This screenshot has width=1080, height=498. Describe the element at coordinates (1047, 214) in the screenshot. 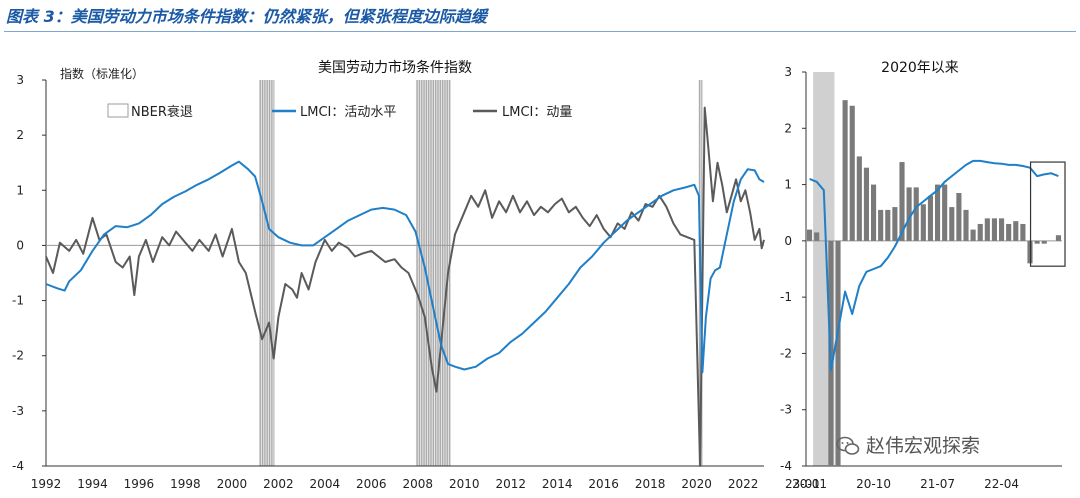

I see `sub-highlight-box` at that location.